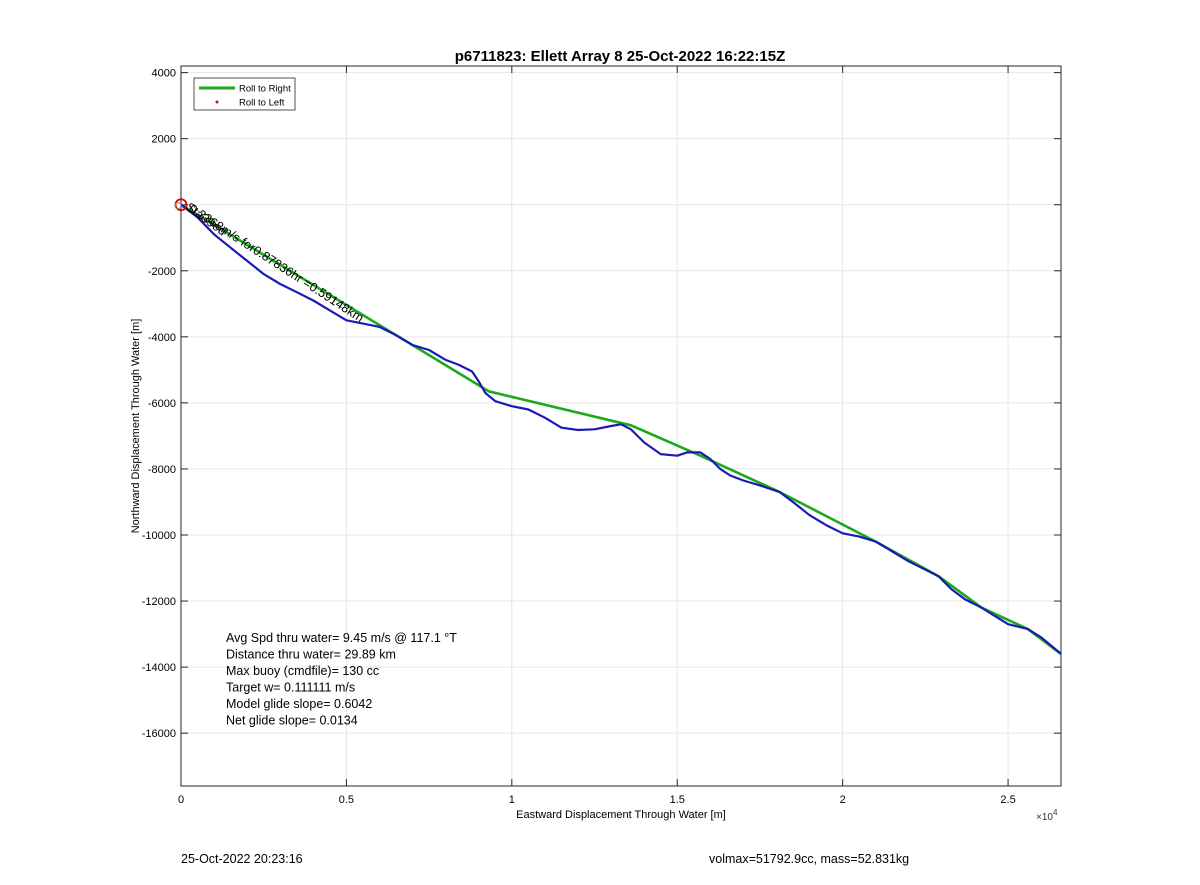 The height and width of the screenshot is (885, 1200). Describe the element at coordinates (159, 668) in the screenshot. I see `y-tick-label: -14000` at that location.